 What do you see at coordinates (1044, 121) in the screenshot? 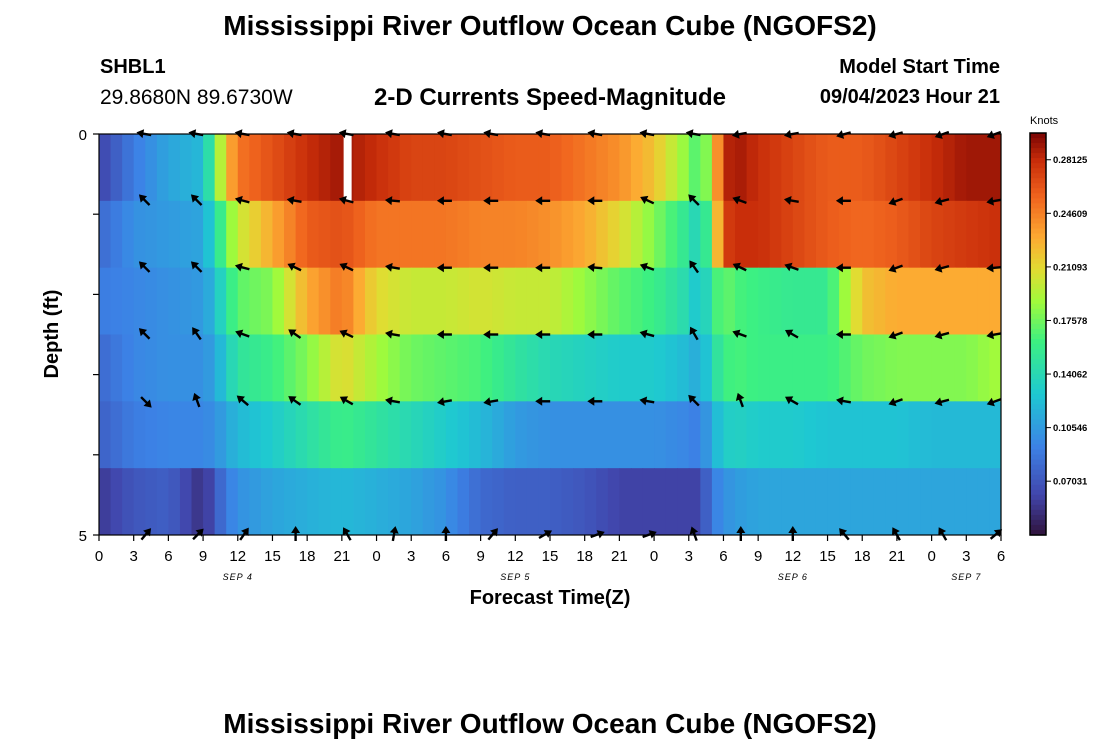
I see `colorbar-unit-label: Knots` at bounding box center [1044, 121].